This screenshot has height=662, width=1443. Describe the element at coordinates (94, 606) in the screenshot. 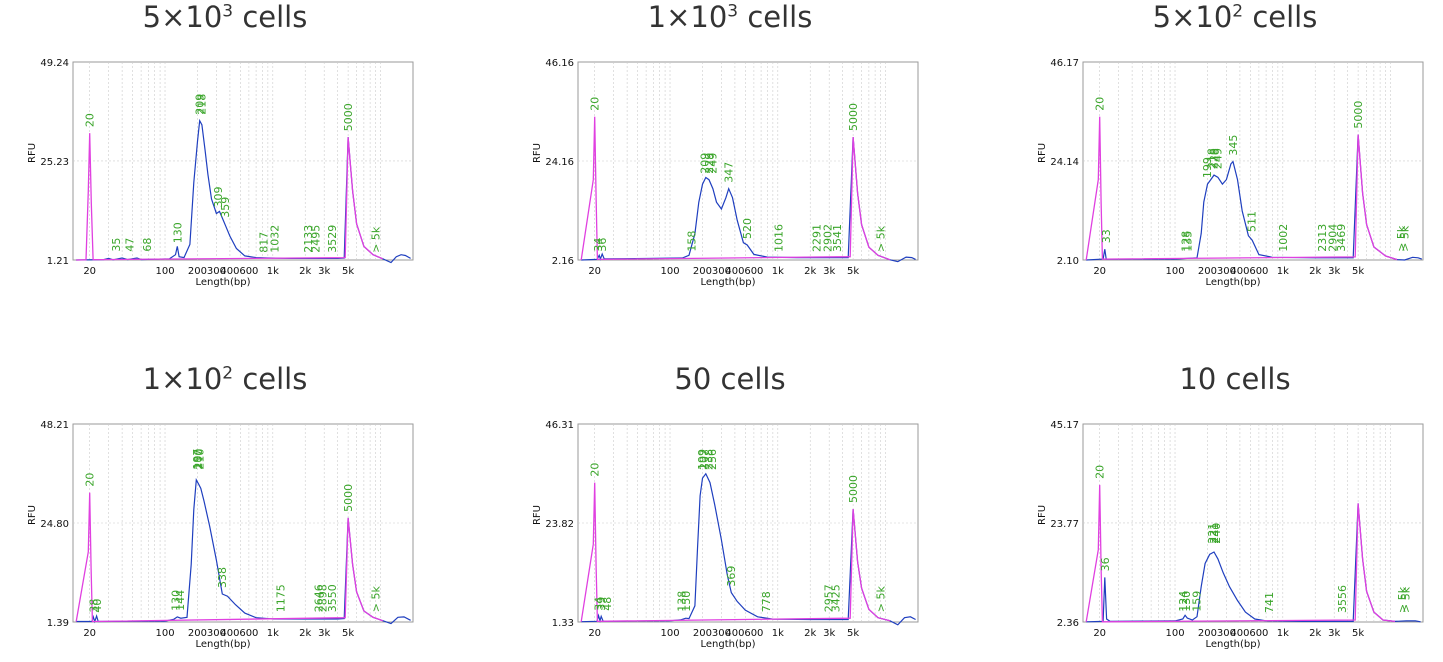

I see `peak-label: 38` at that location.